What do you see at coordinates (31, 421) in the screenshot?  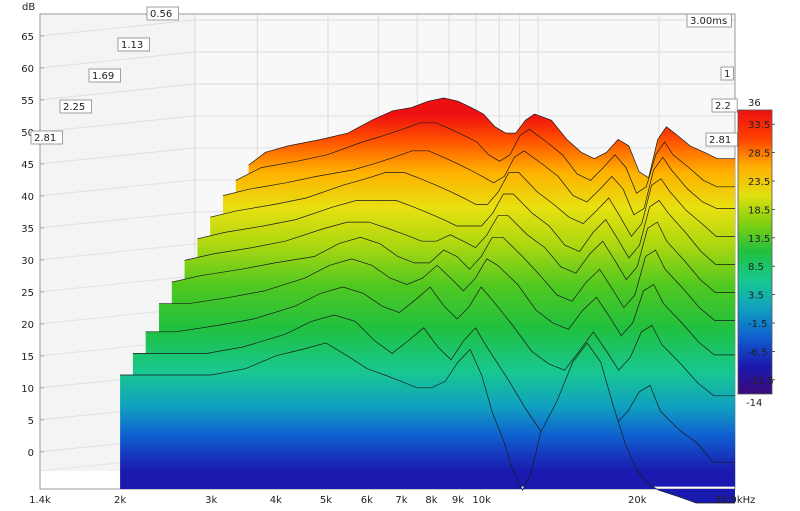 I see `y-tick-label: 5` at bounding box center [31, 421].